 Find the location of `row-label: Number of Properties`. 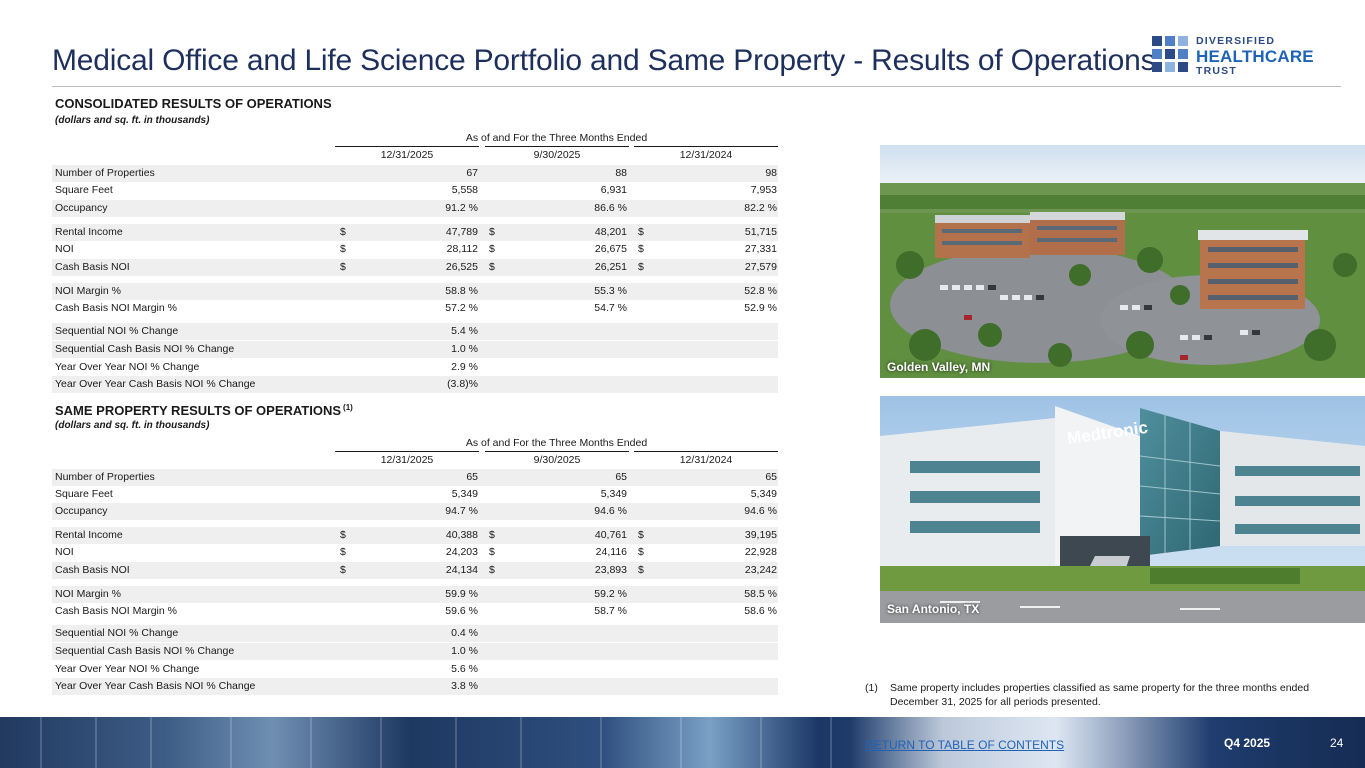

row-label: Number of Properties is located at coordinates (105, 173).